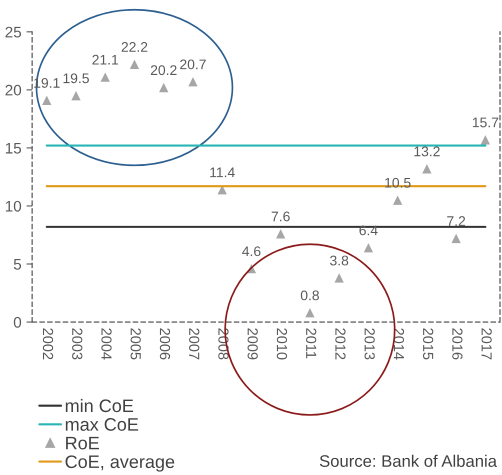  What do you see at coordinates (14, 148) in the screenshot?
I see `y-tick-label: 15` at bounding box center [14, 148].